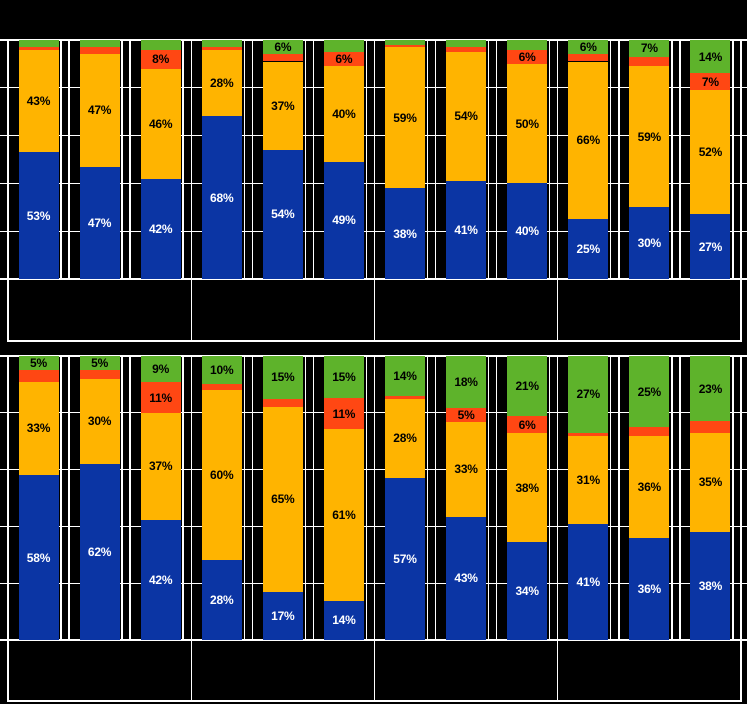 This screenshot has width=747, height=704. I want to click on bar-segment-orange: 61%, so click(343, 515).